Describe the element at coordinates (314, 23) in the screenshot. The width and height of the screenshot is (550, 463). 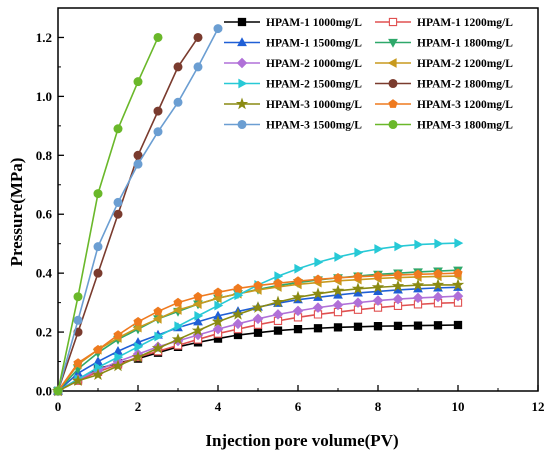
I see `legend-label: HPAM-1 1000mg/L` at that location.